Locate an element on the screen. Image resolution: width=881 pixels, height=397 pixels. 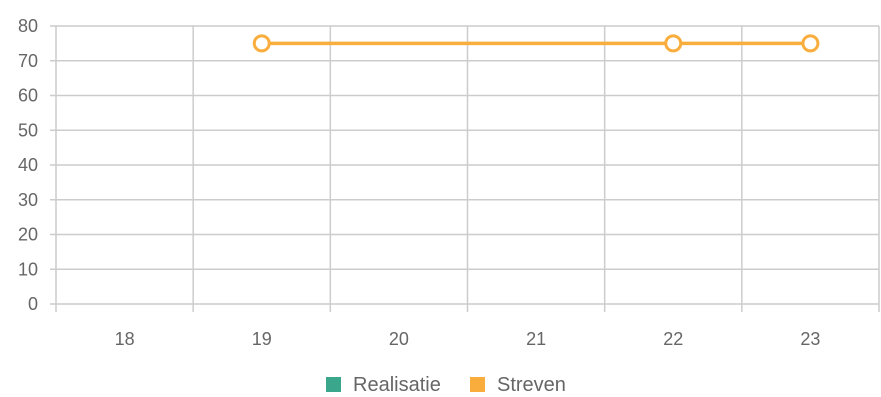
y-tick-label: 10 is located at coordinates (28, 269).